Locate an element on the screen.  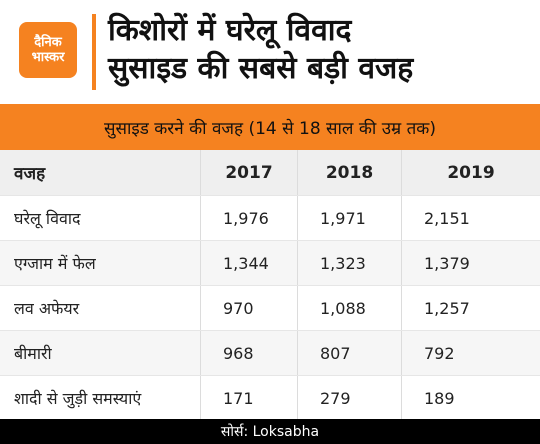
table-header-row: वजह 2017 2018 2019 is located at coordinates (270, 173).